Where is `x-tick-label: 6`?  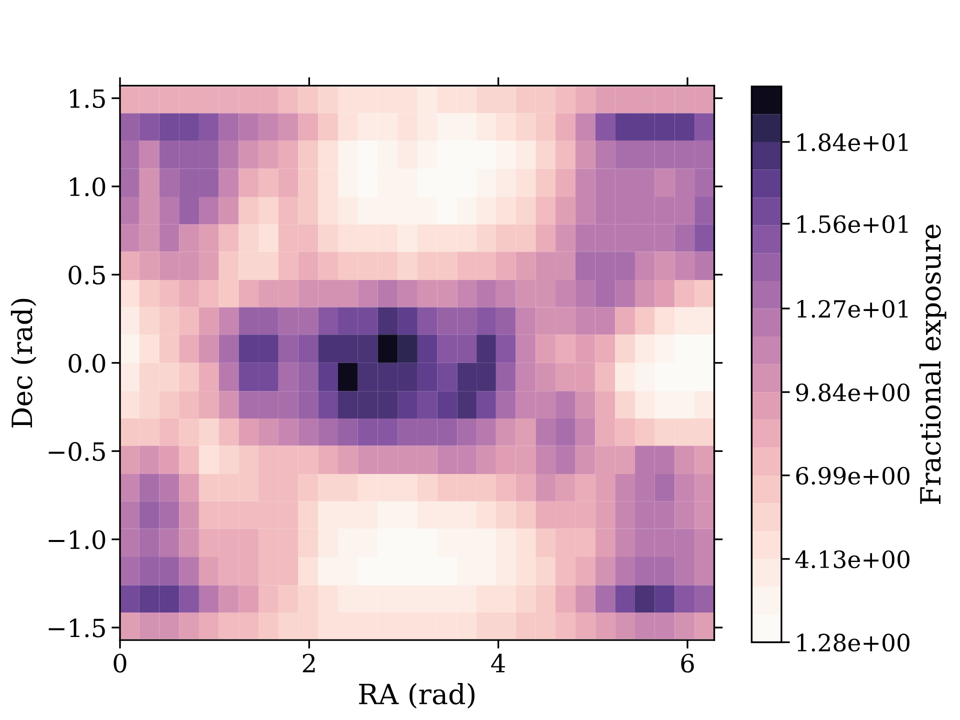
x-tick-label: 6 is located at coordinates (687, 663).